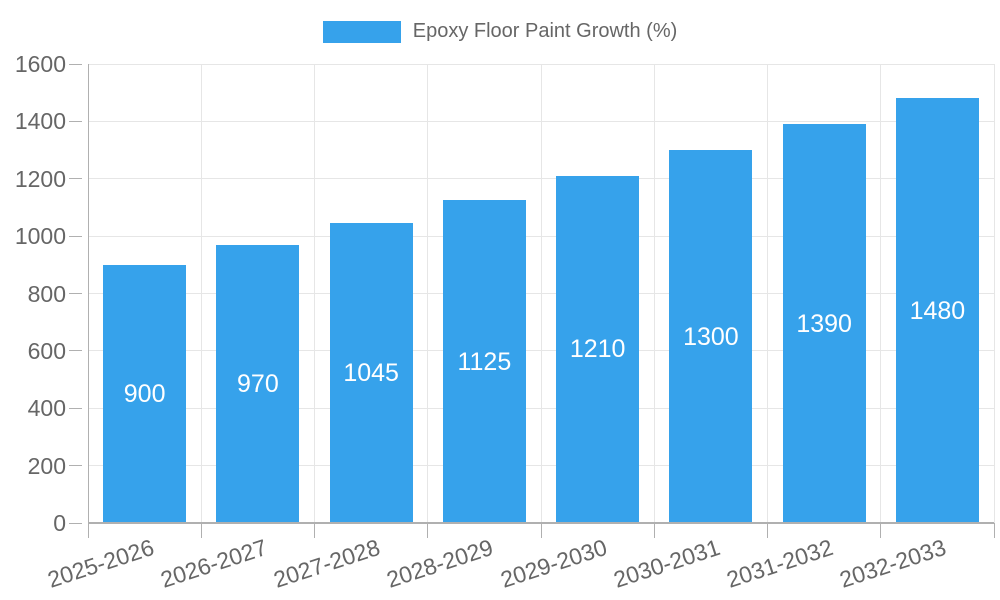 This screenshot has width=1000, height=600. What do you see at coordinates (46, 293) in the screenshot?
I see `y-axis-tick-label: 800` at bounding box center [46, 293].